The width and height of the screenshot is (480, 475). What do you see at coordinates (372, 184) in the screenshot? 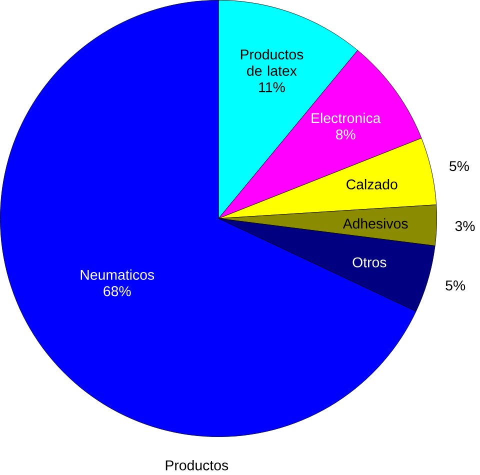
I see `slice-label: Calzado` at bounding box center [372, 184].